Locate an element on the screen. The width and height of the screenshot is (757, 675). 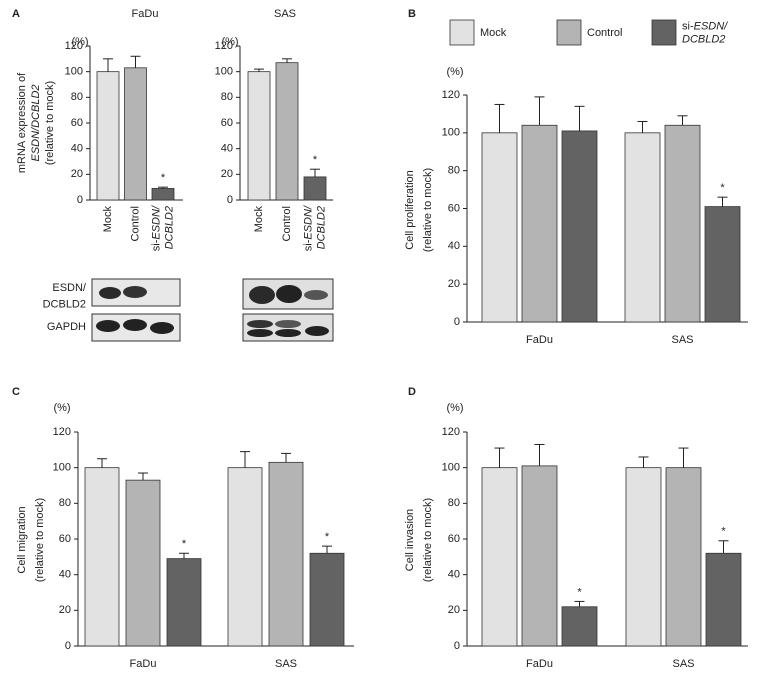
x-tick-label: Control is located at coordinates (287, 223).